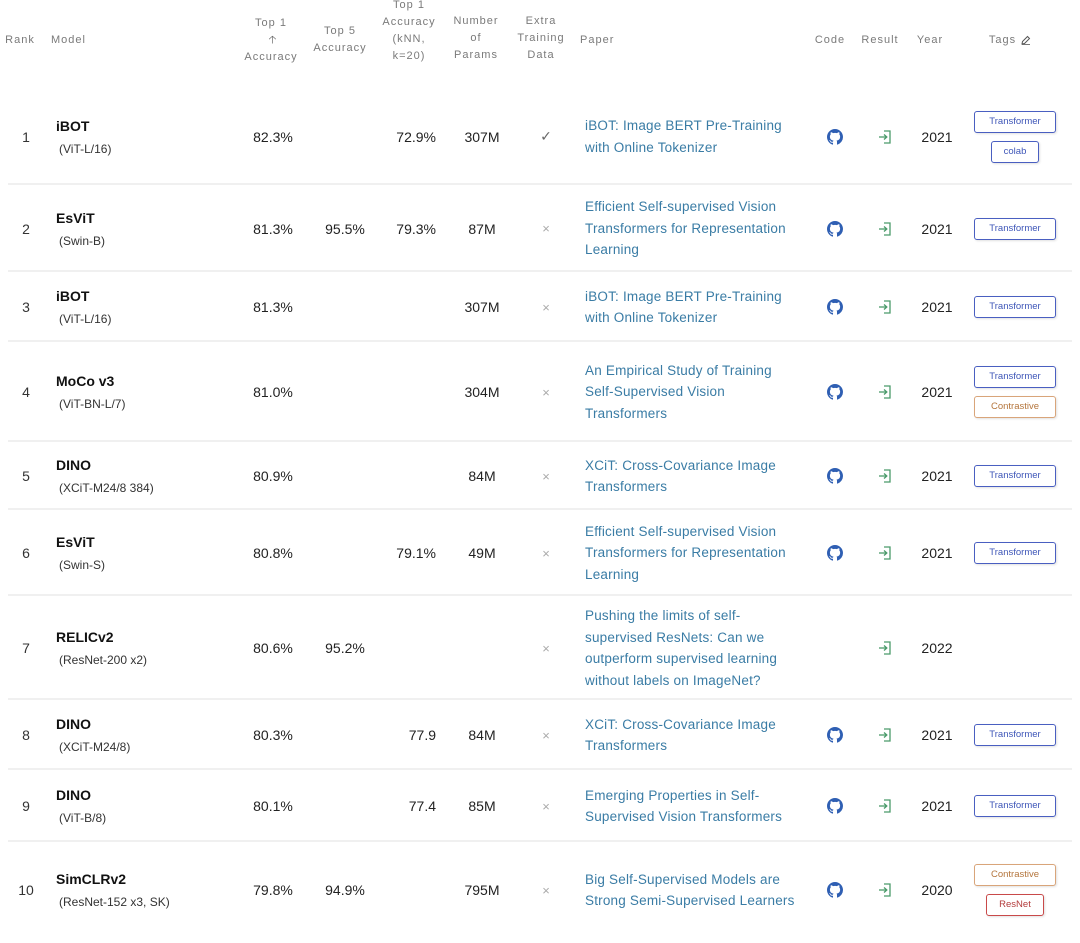 Image resolution: width=1080 pixels, height=943 pixels. What do you see at coordinates (541, 37) in the screenshot?
I see `header-extra-training-data: Extra Training Data` at bounding box center [541, 37].